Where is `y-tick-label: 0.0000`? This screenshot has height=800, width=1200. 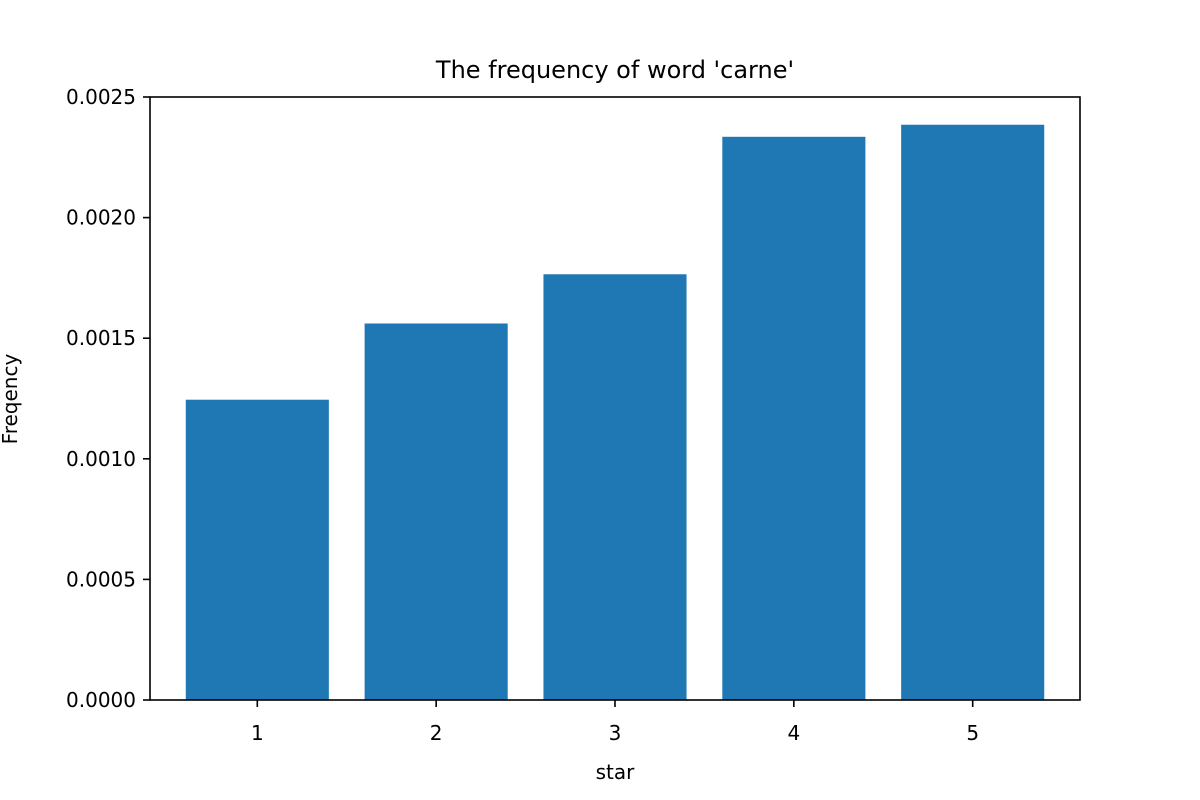 y-tick-label: 0.0000 is located at coordinates (101, 700).